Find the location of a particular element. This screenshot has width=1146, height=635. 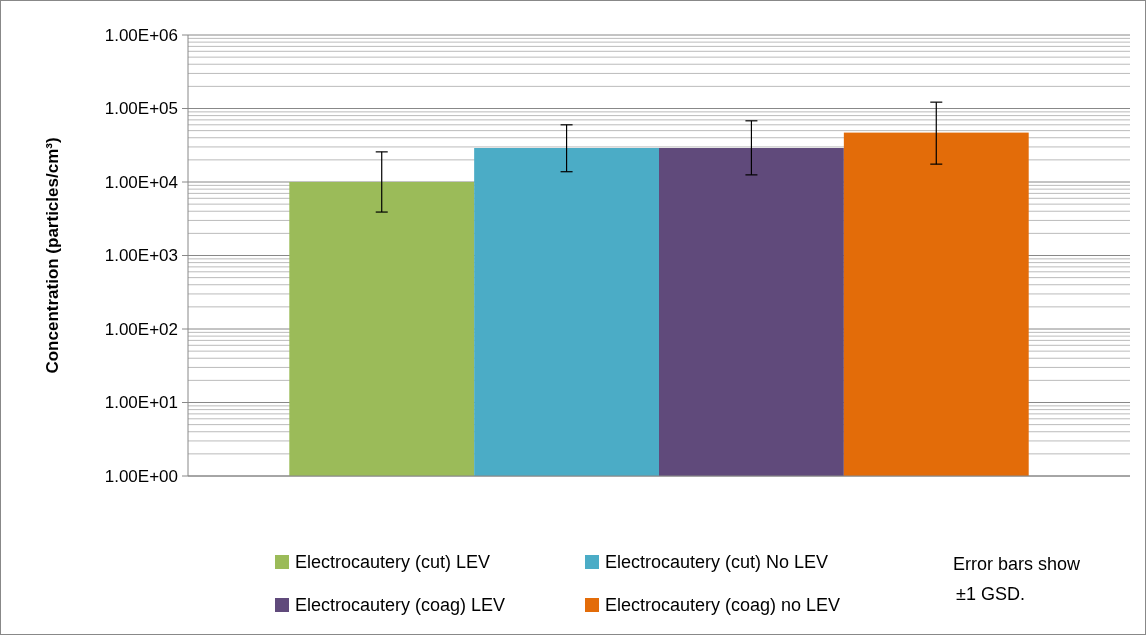

y-tick-label: 1.00E+01 is located at coordinates (141, 403).